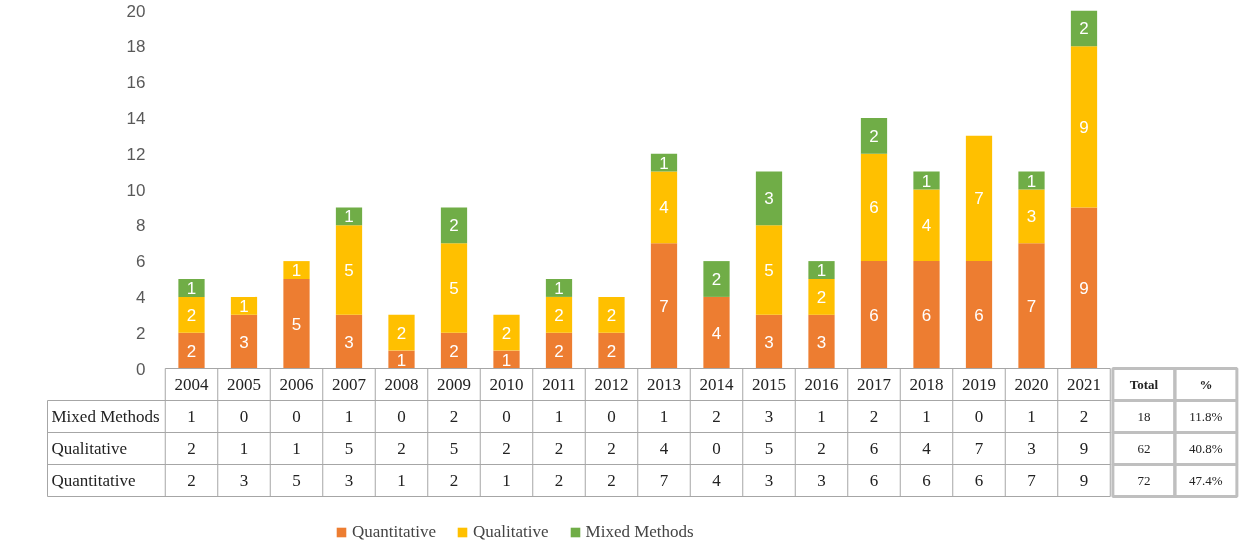 This screenshot has width=1239, height=544. I want to click on text: 4, so click(927, 448).